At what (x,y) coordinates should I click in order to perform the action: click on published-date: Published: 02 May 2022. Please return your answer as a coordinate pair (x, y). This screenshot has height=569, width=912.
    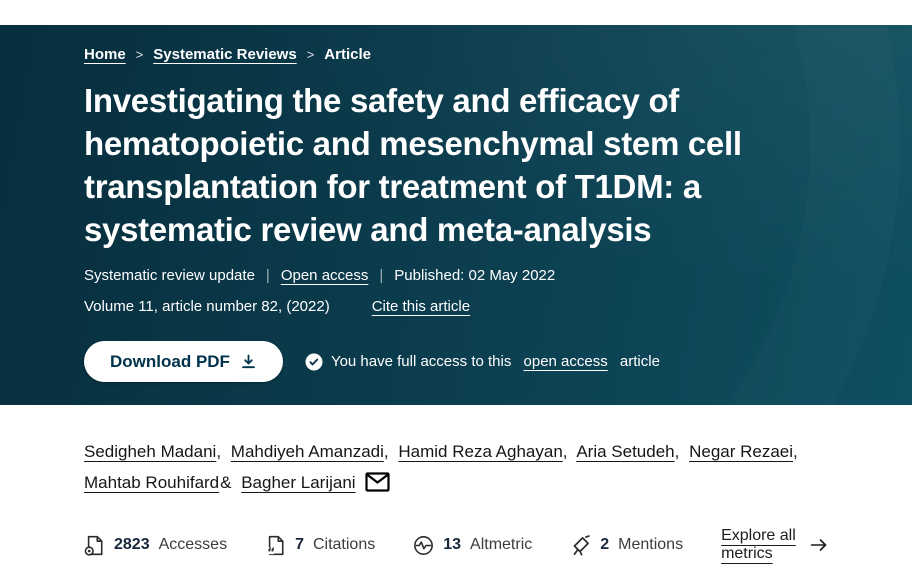
    Looking at the image, I should click on (475, 275).